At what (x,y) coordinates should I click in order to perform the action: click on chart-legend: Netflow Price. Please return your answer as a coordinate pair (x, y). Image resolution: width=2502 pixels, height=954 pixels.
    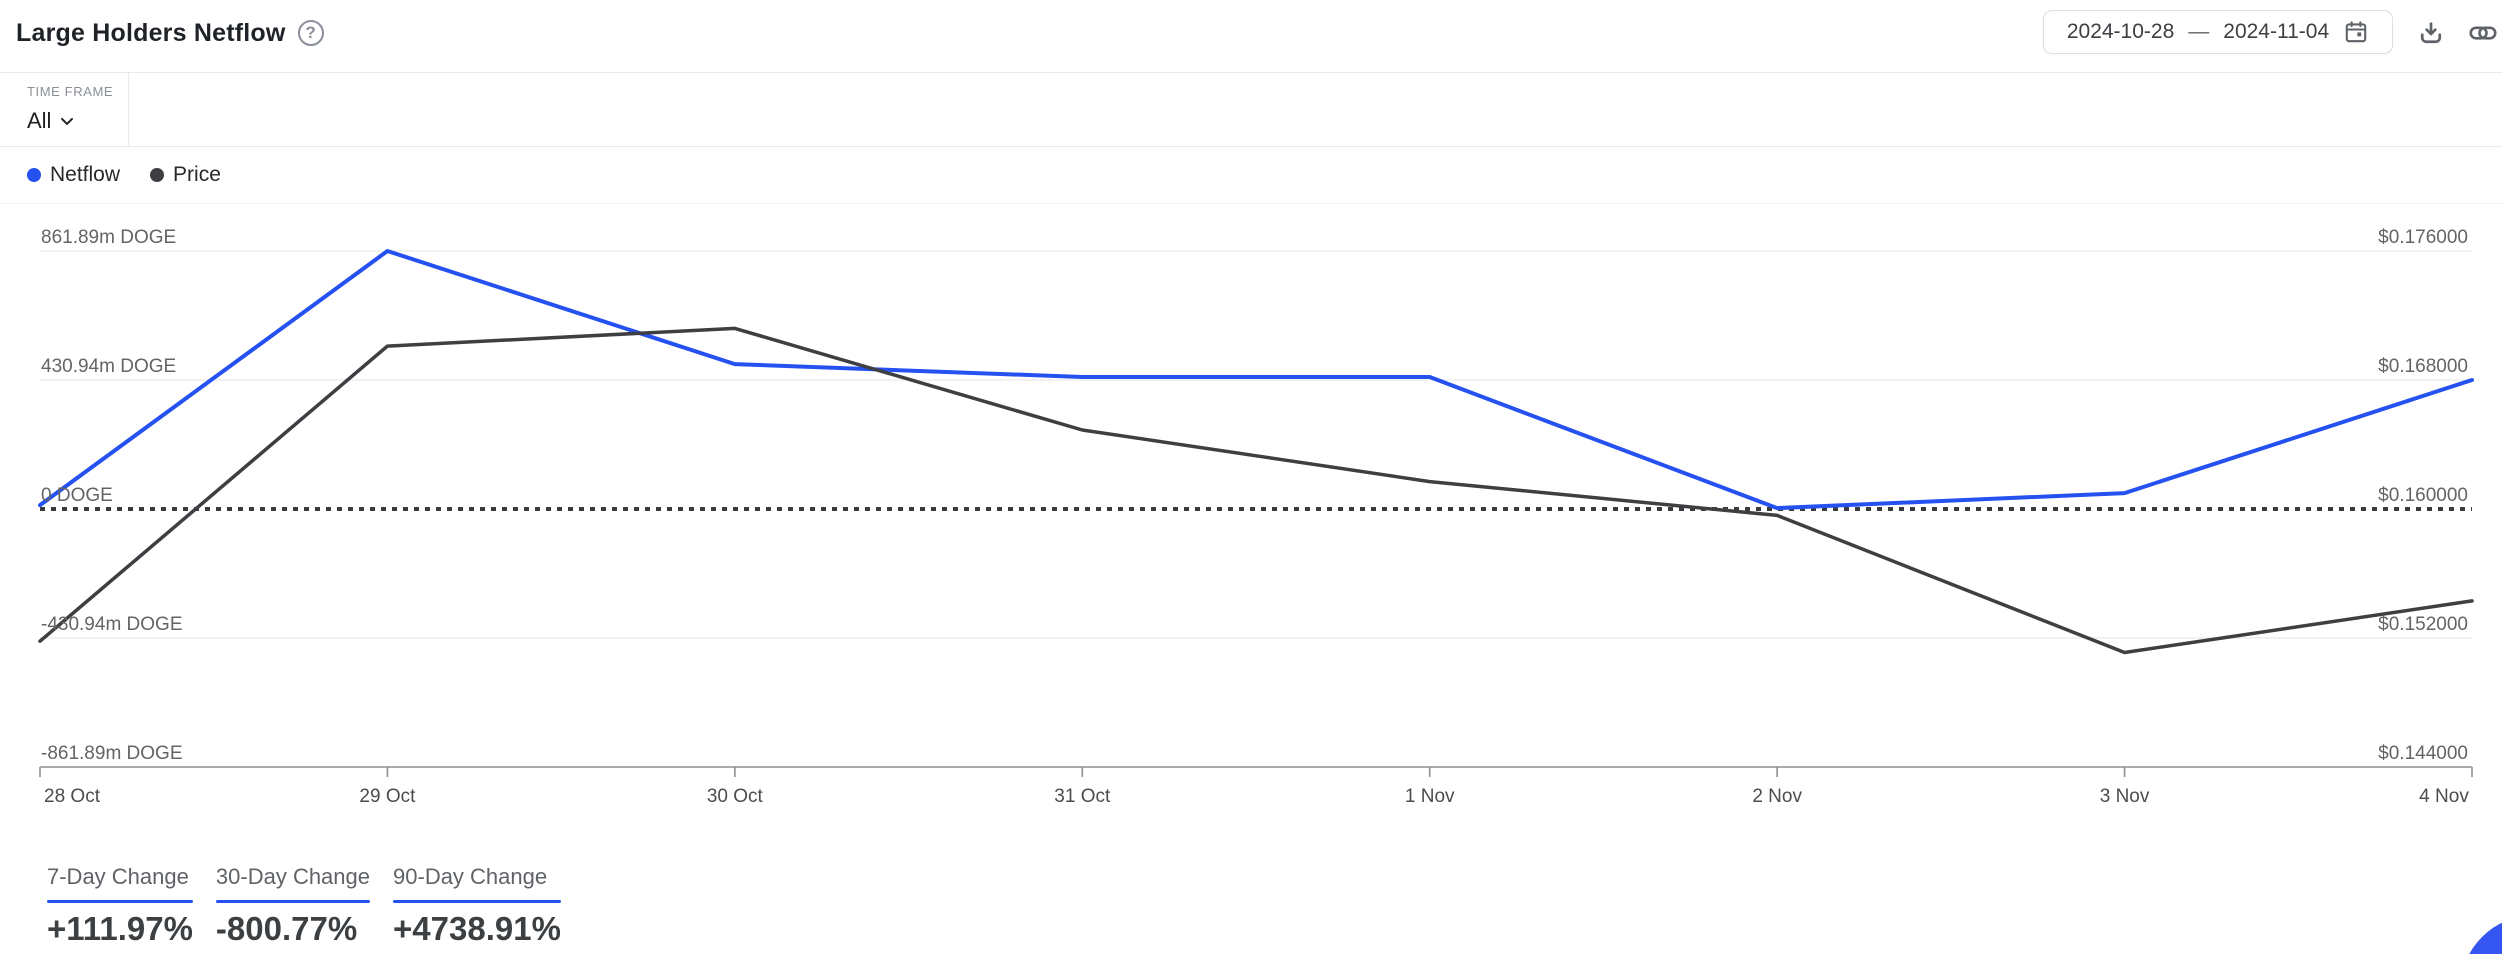
    Looking at the image, I should click on (124, 174).